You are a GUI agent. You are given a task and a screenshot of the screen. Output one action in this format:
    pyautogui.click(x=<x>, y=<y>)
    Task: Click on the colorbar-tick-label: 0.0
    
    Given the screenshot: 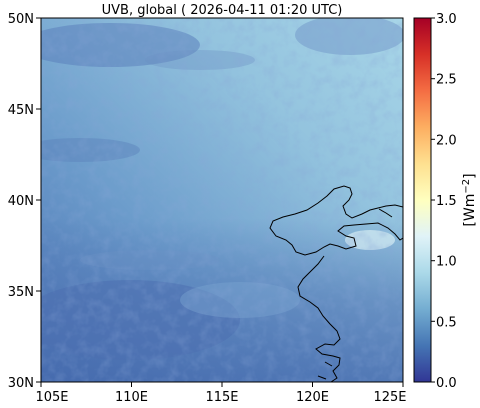 What is the action you would take?
    pyautogui.click(x=446, y=383)
    